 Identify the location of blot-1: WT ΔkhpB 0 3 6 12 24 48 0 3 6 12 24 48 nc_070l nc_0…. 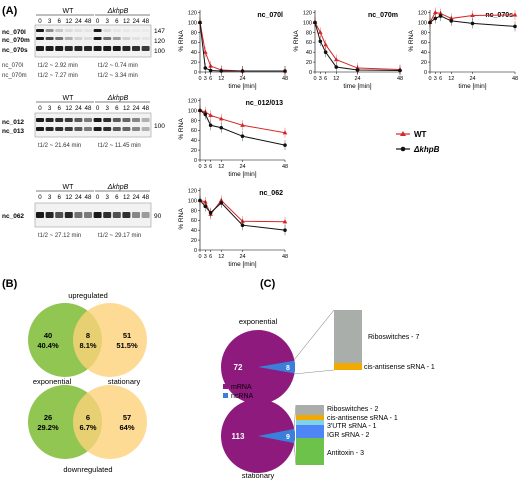
(83, 43).